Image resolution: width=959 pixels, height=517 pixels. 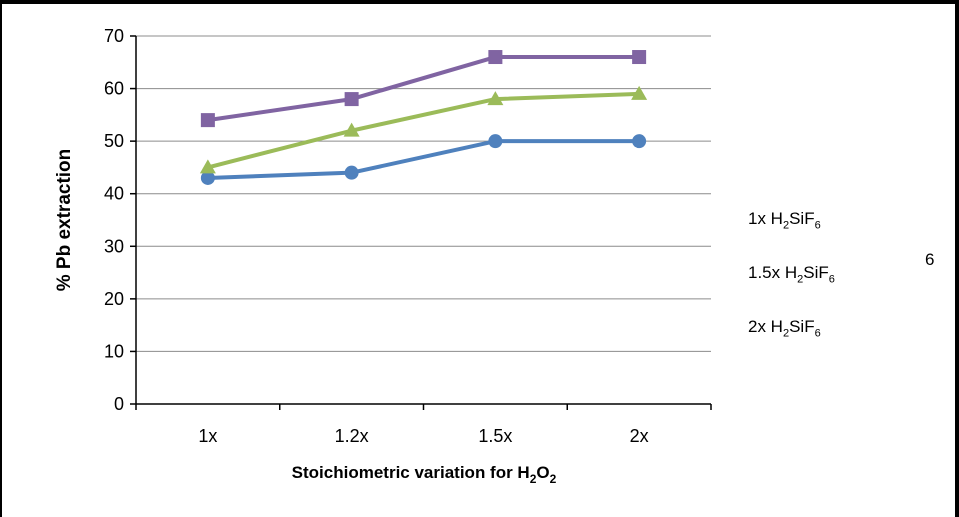 I want to click on y-axis-label: % Pb extraction, so click(x=64, y=220).